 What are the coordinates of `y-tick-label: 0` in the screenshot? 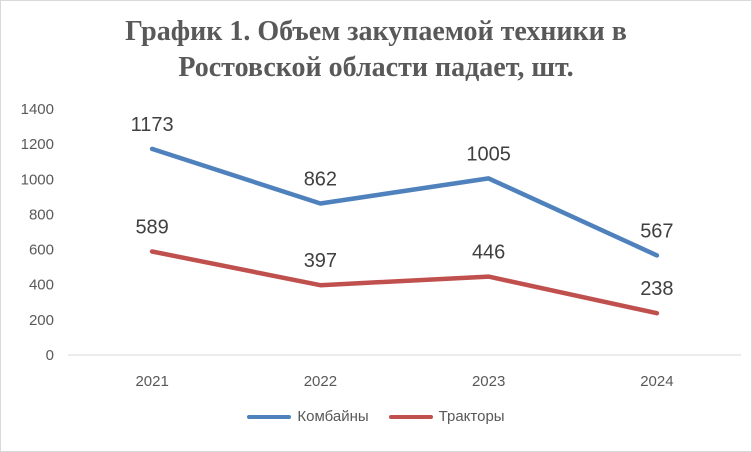 It's located at (50, 355).